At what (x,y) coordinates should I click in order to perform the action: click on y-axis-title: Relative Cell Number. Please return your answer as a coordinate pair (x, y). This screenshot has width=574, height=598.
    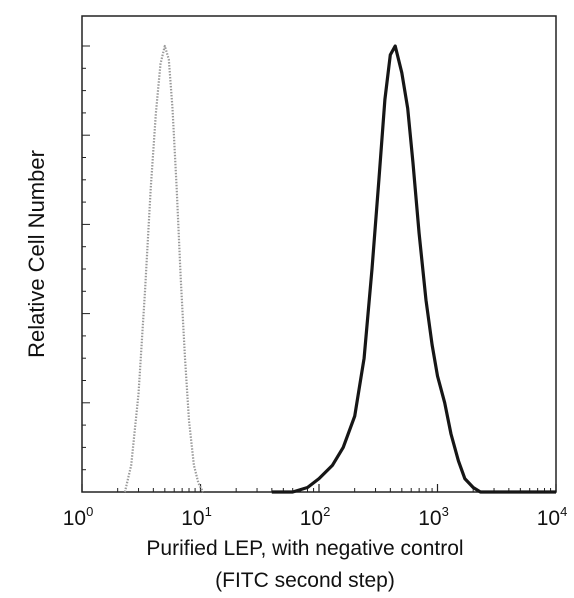
    Looking at the image, I should click on (36, 254).